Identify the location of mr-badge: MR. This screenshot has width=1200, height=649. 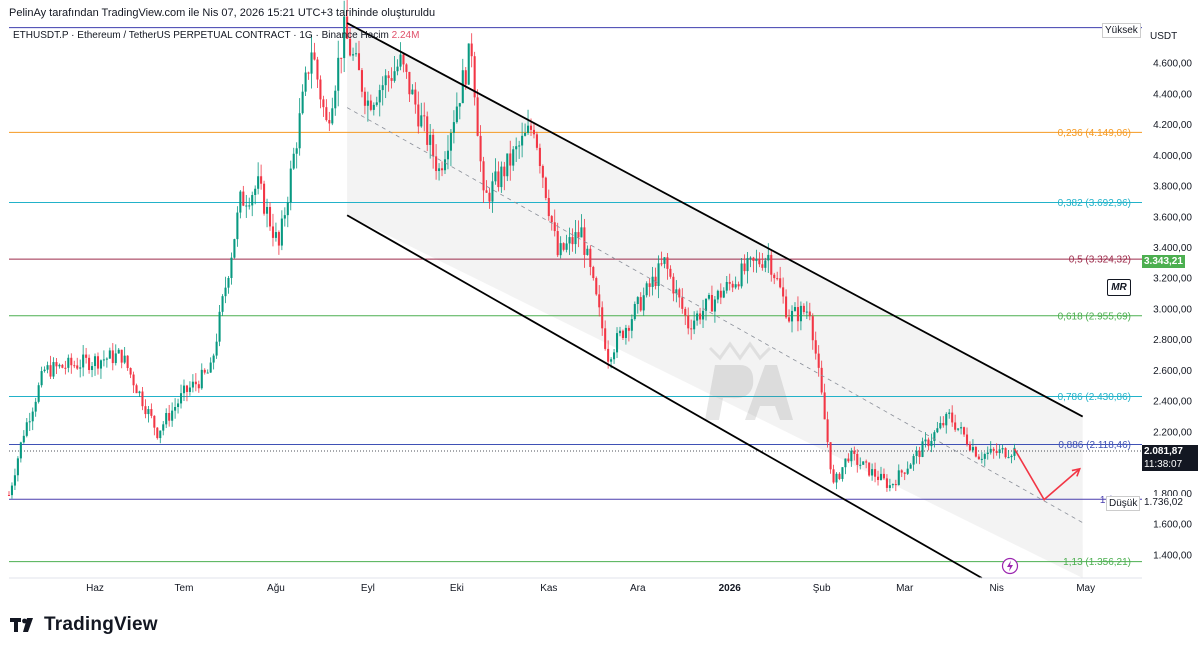
(1119, 287).